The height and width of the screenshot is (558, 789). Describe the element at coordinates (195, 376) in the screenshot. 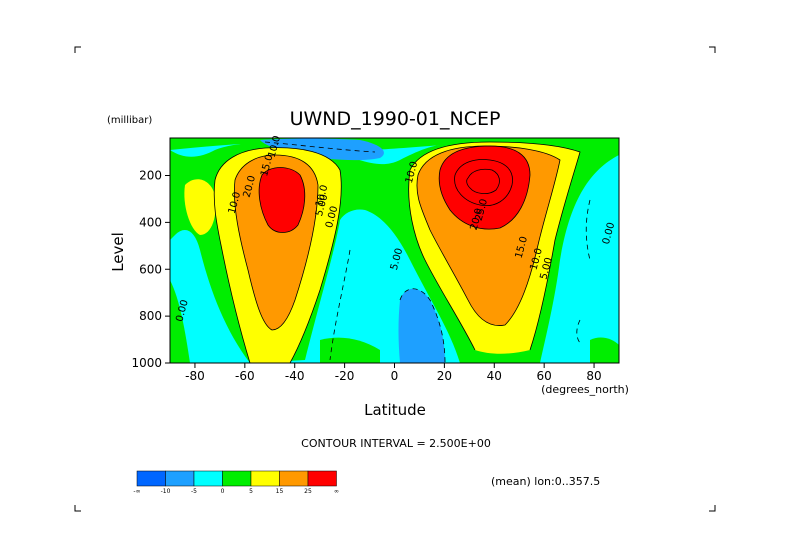

I see `x-tick-label: -80` at that location.